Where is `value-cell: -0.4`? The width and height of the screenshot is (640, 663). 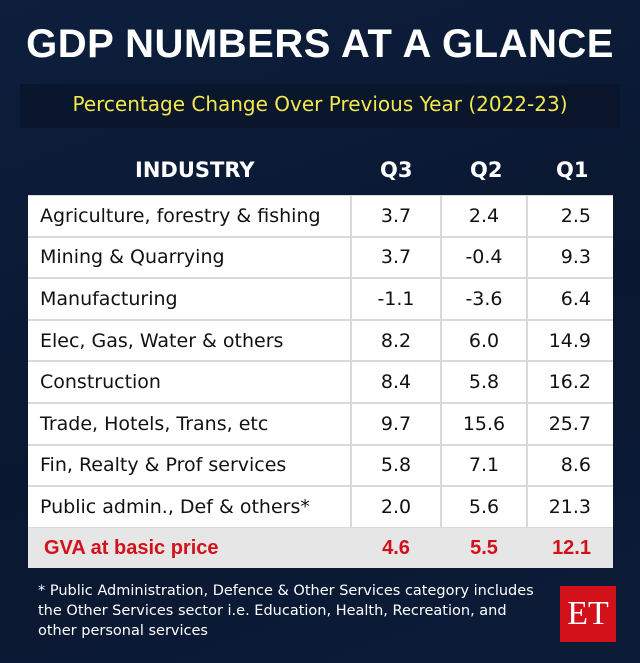
value-cell: -0.4 is located at coordinates (484, 257).